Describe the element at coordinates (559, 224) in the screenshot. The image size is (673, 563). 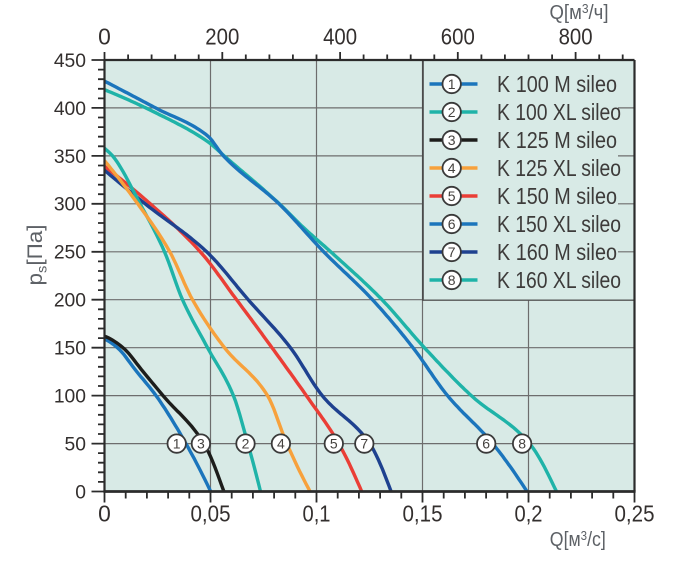
I see `svg-text: K 150 XL sileo` at that location.